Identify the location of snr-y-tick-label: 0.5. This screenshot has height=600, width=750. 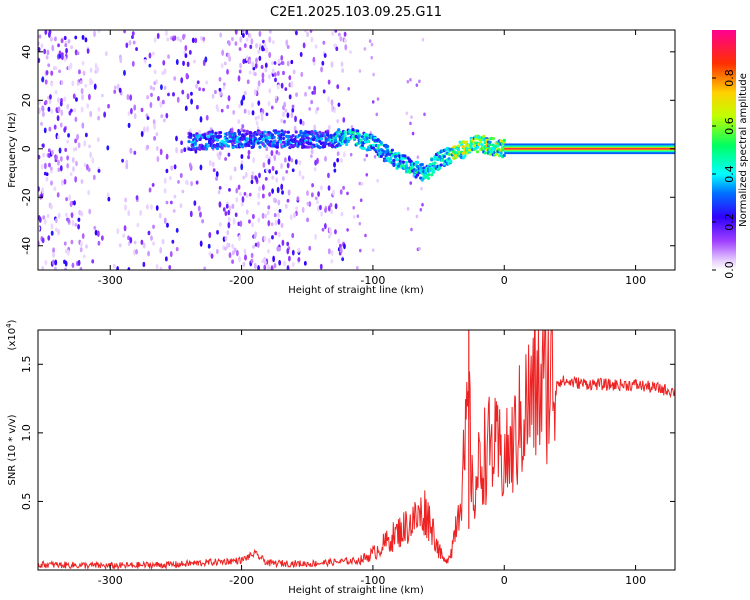
(26, 502).